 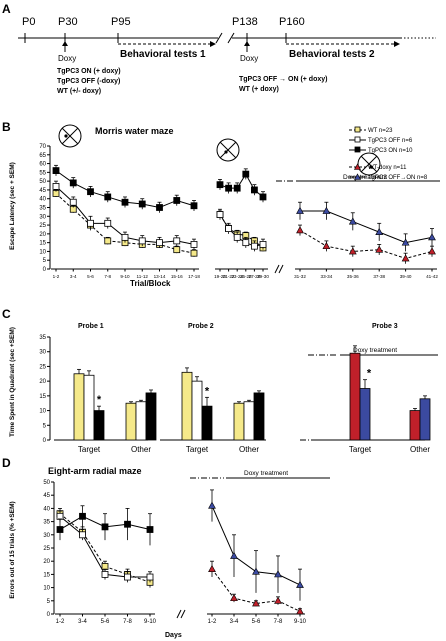 What do you see at coordinates (249, 58) in the screenshot?
I see `doxy-label-2: Doxy` at bounding box center [249, 58].